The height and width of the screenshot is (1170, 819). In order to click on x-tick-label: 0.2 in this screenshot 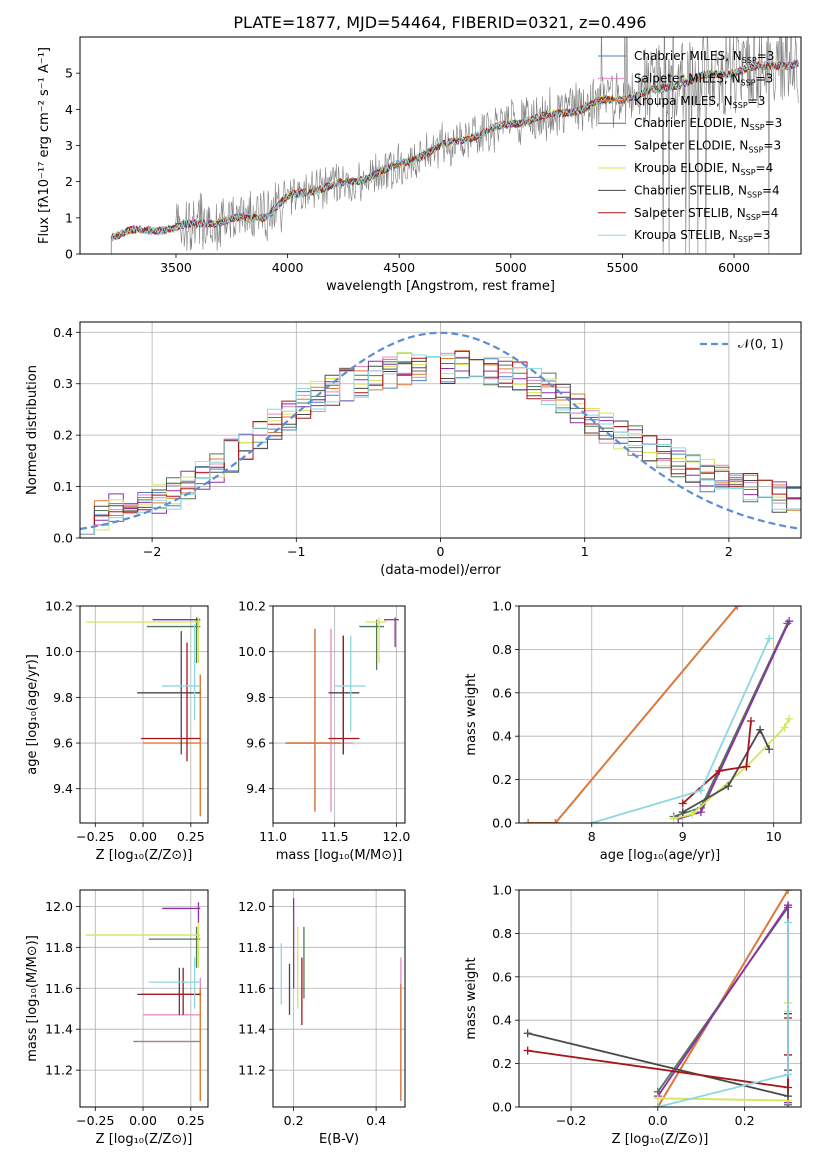, I will do `click(294, 1120)`.